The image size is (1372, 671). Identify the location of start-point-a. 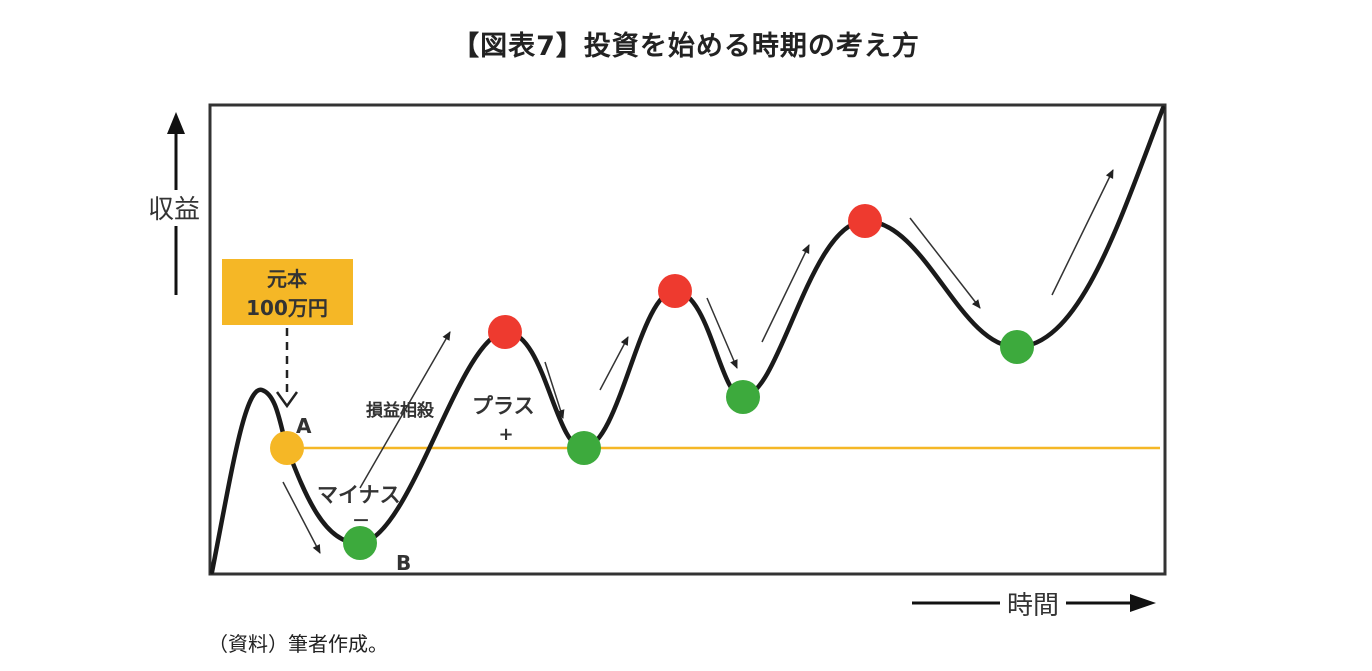
(287, 448).